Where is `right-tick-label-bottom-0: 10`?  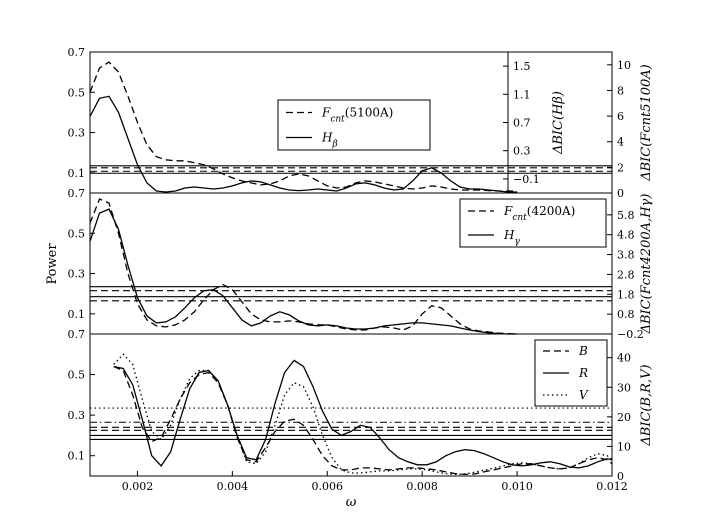 right-tick-label-bottom-0: 10 is located at coordinates (624, 446).